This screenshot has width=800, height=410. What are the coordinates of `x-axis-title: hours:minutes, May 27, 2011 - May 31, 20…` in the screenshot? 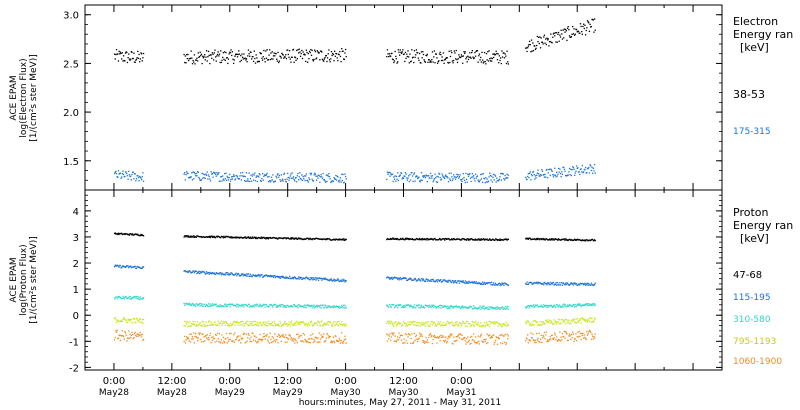 It's located at (400, 403).